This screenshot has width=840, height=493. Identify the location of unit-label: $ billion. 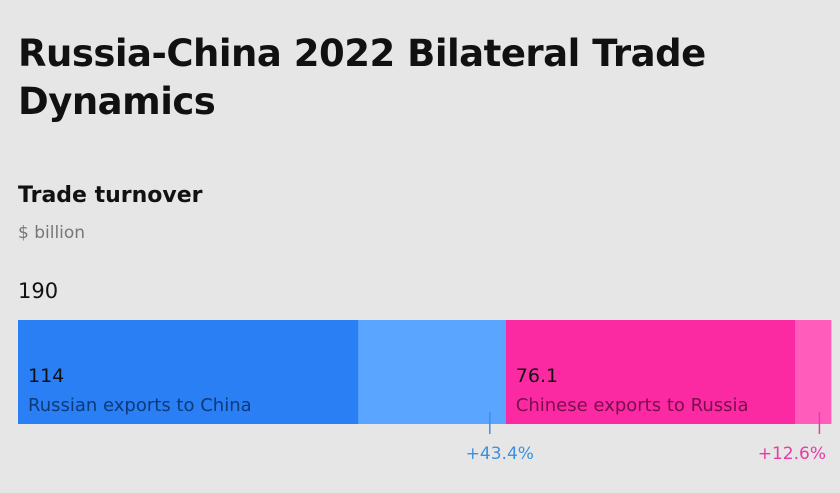
(52, 233).